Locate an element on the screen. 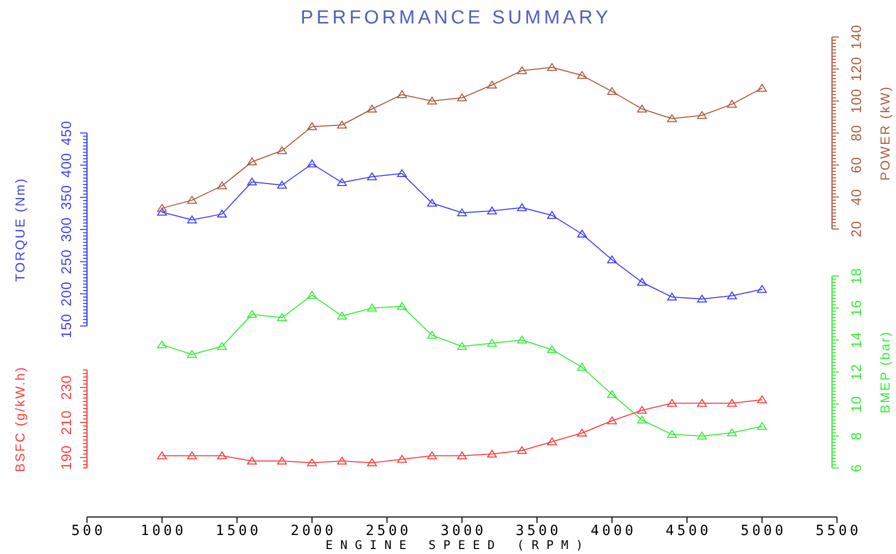 This screenshot has height=554, width=896. y-tick-label: 210 is located at coordinates (66, 422).